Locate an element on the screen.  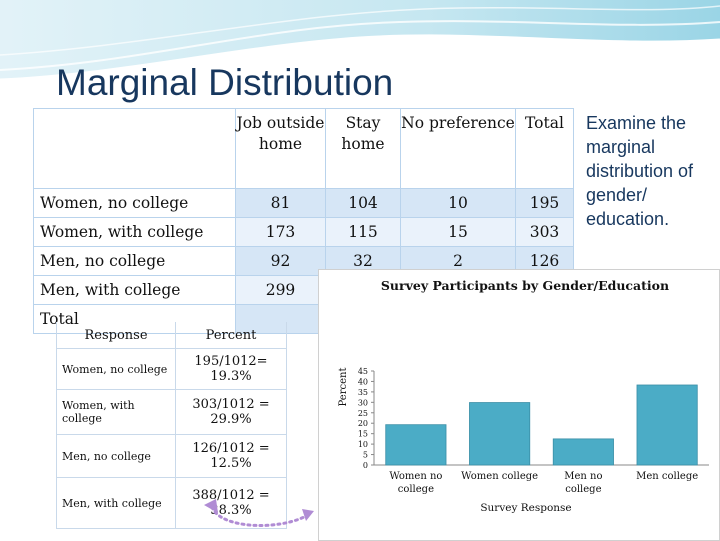
x-tick-label: Women no college is located at coordinates (415, 483).